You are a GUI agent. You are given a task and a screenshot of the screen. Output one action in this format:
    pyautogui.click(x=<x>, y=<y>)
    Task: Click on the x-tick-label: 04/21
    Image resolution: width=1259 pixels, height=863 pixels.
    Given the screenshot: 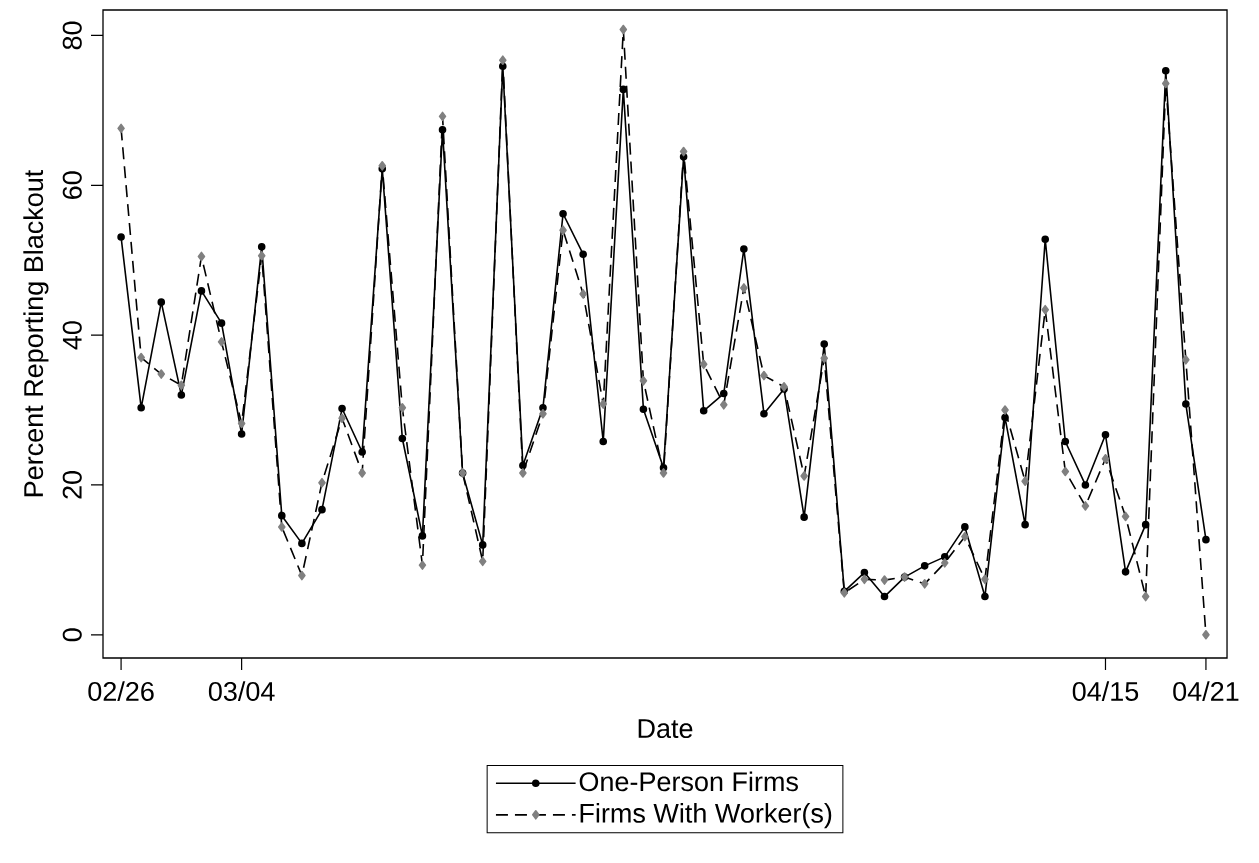 What is the action you would take?
    pyautogui.click(x=1206, y=691)
    